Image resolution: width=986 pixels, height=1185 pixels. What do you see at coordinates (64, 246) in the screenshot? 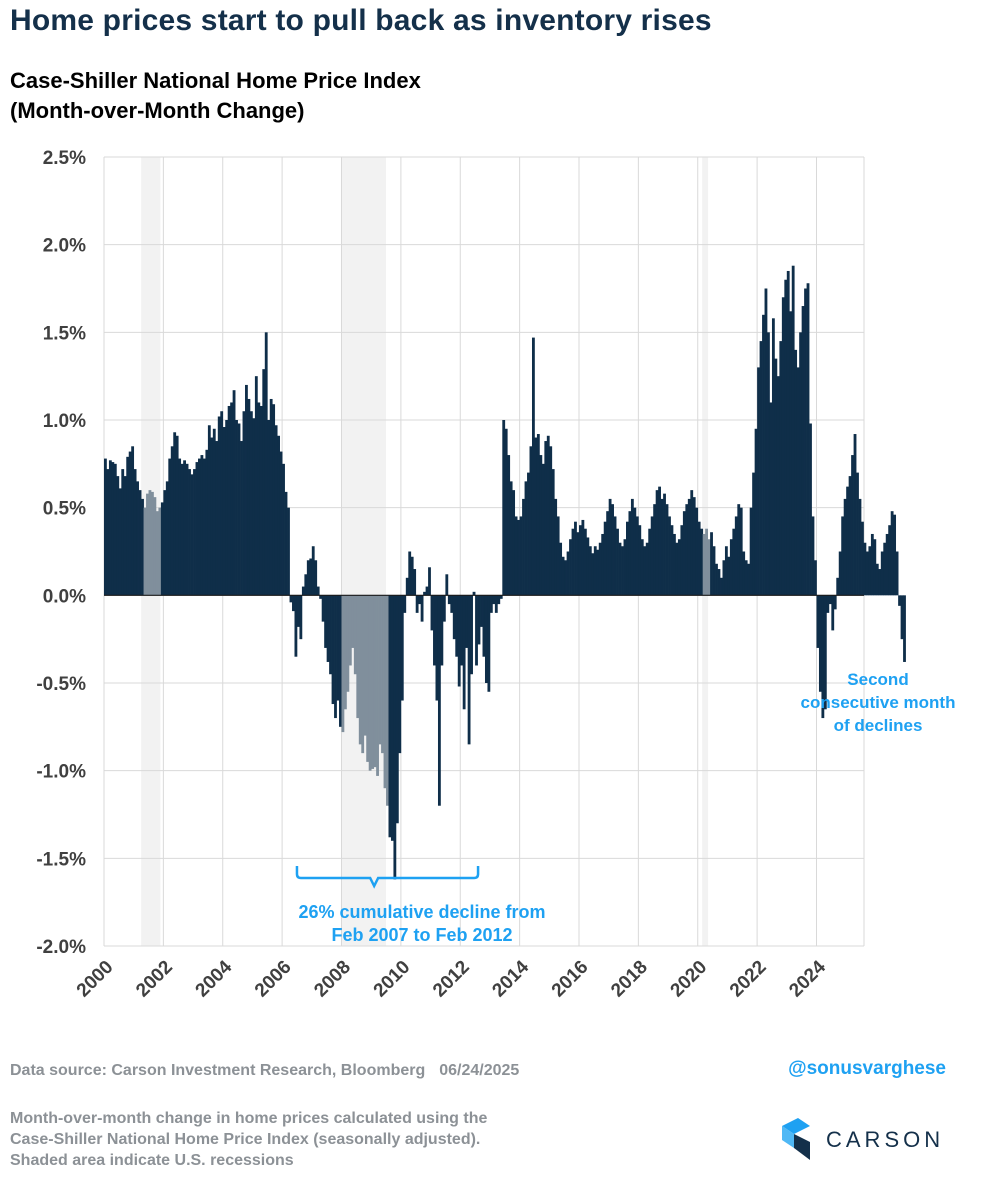
I see `y-tick-label: 2.0%` at bounding box center [64, 246].